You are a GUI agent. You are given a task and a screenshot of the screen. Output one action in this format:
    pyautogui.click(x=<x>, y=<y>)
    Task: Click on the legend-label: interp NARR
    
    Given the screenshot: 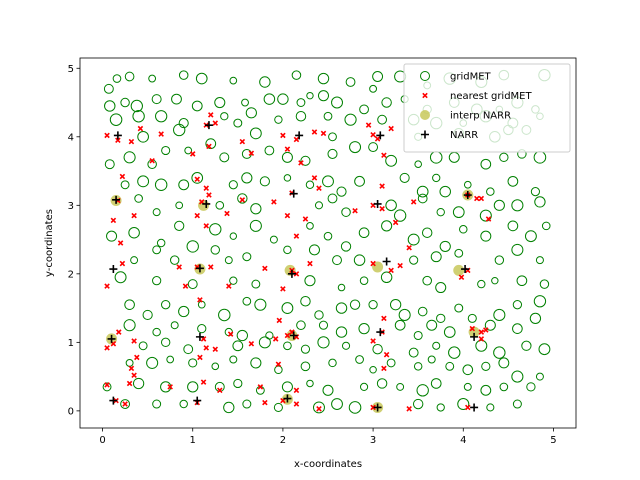 What is the action you would take?
    pyautogui.click(x=480, y=116)
    